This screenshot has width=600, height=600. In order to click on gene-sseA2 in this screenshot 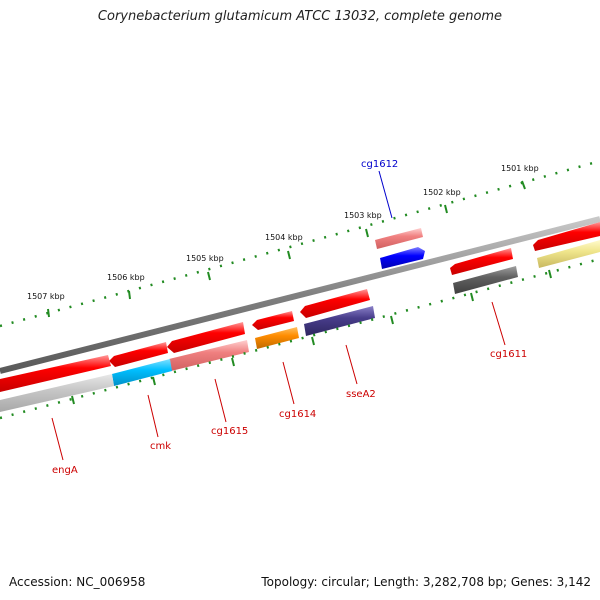, I will do `click(339, 321)`.